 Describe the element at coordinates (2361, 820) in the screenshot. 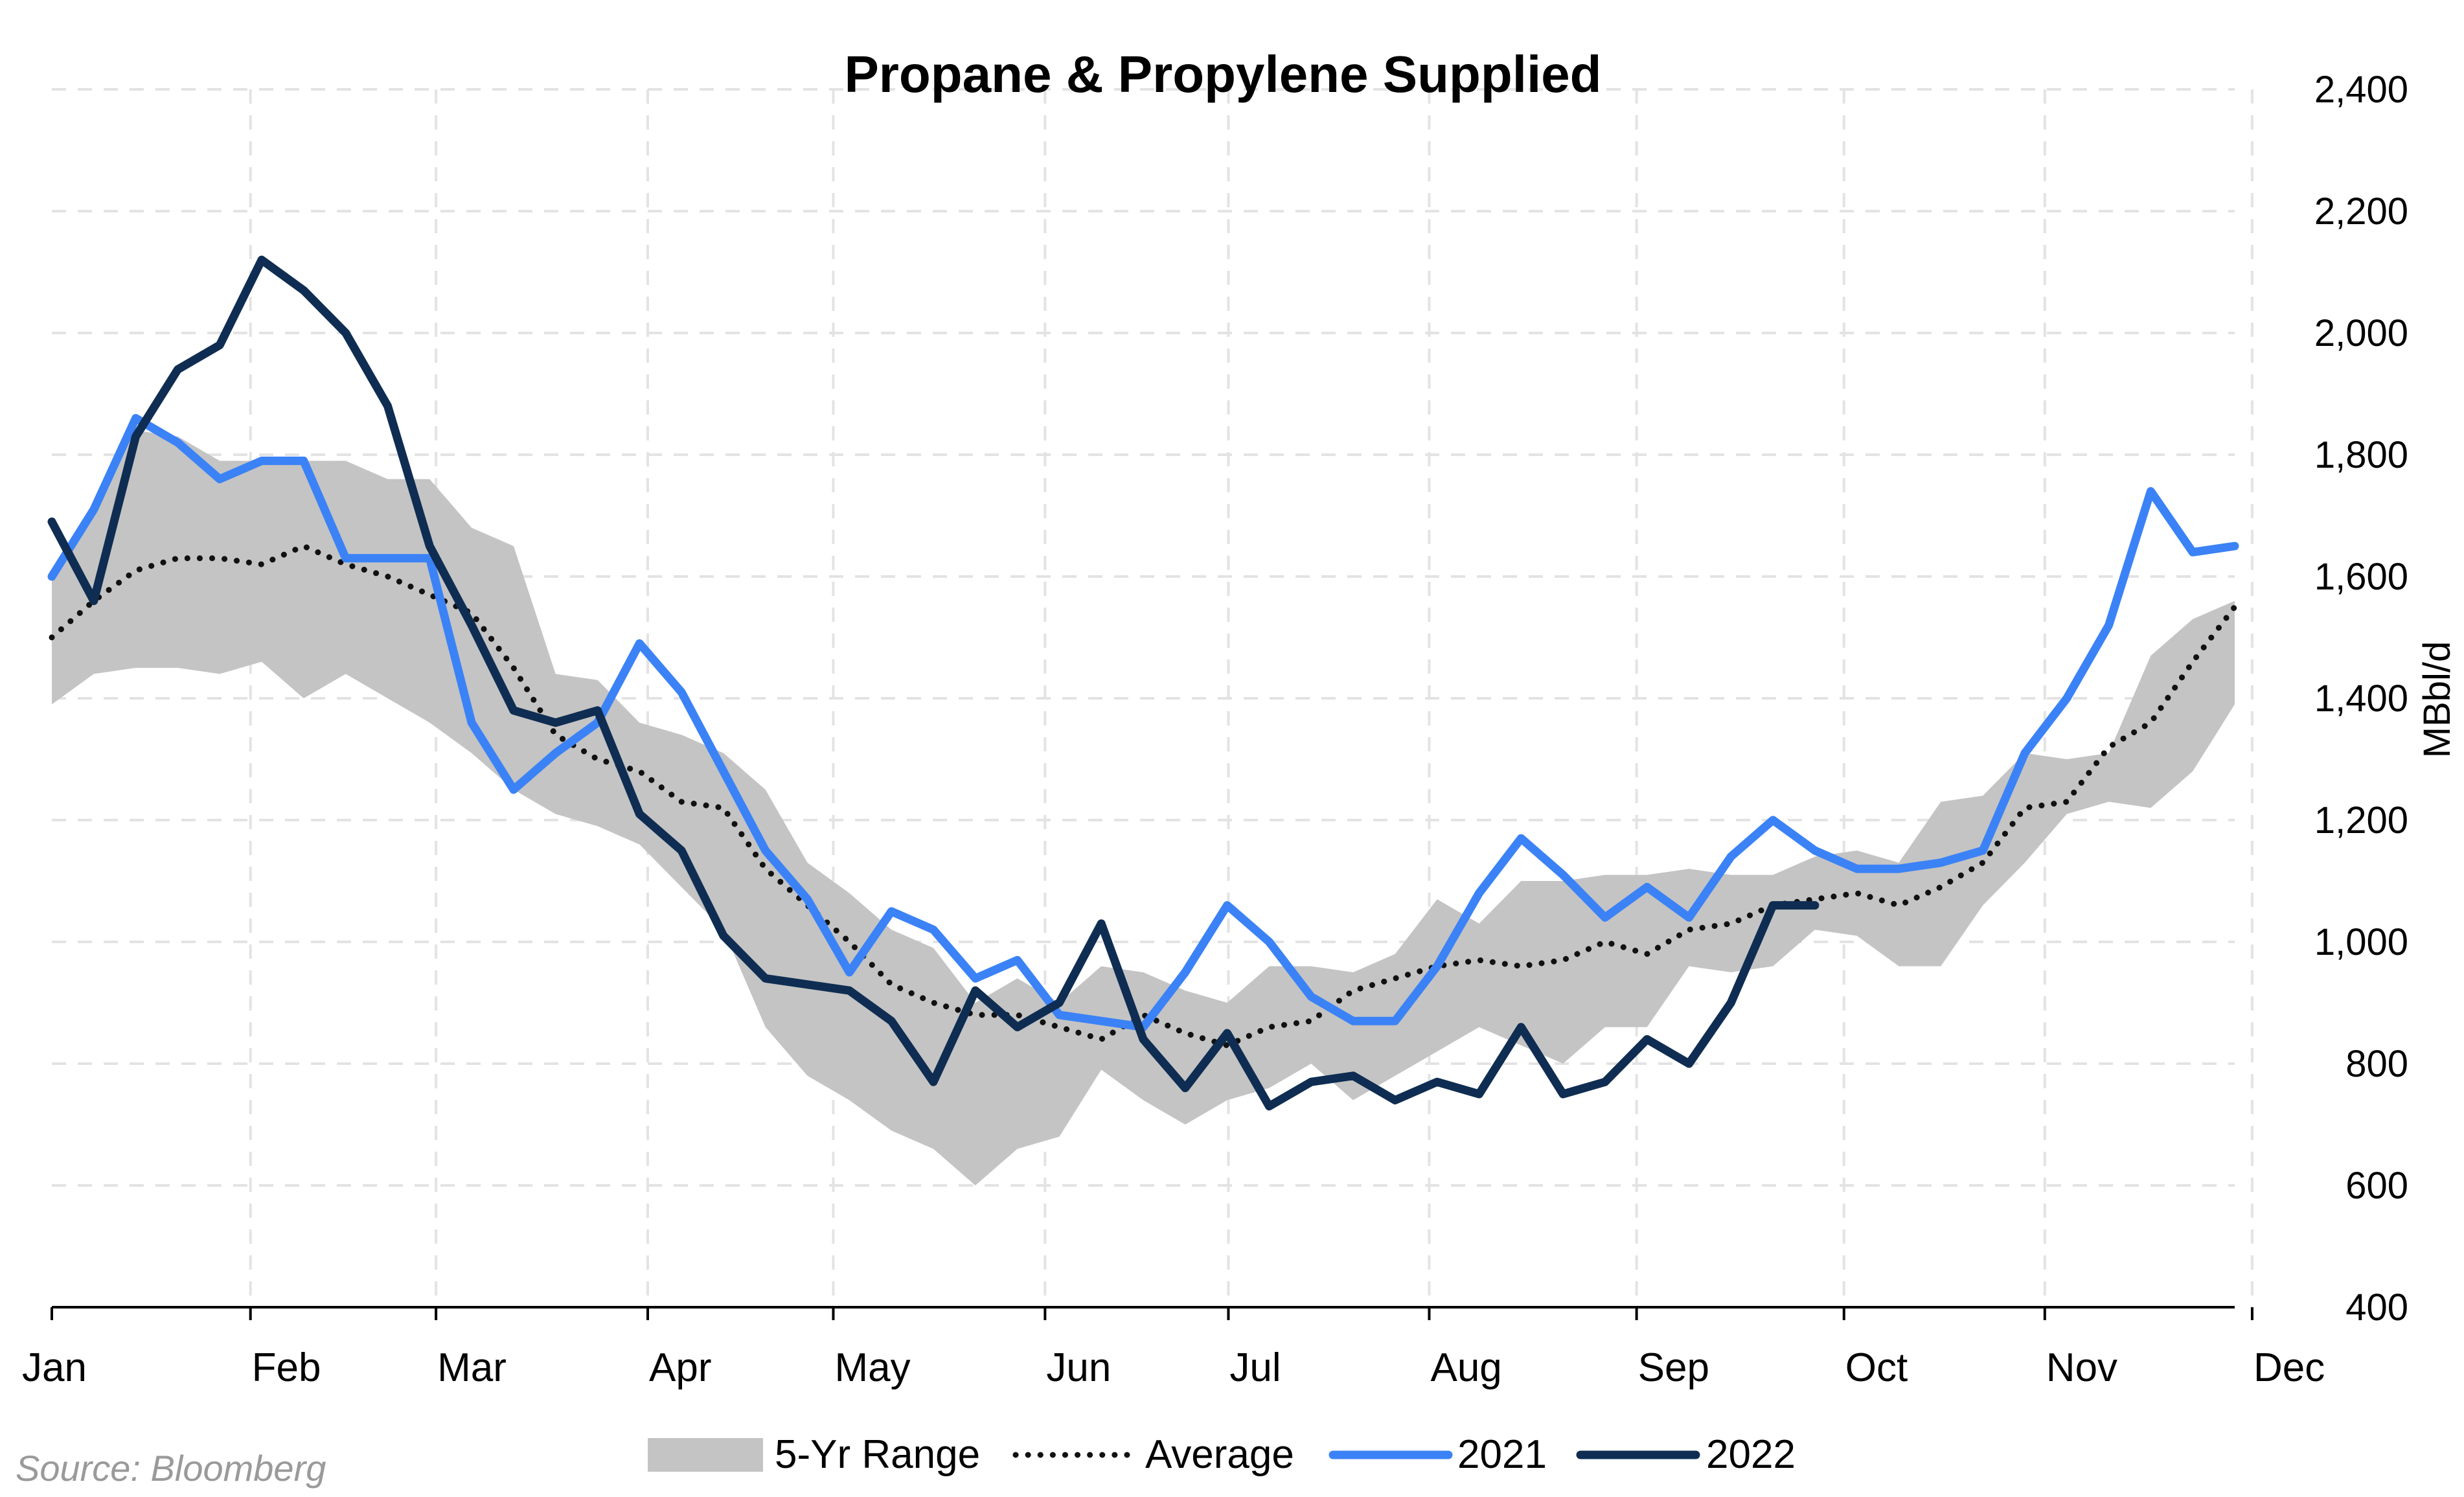

I see `y-tick-label: 1,200` at that location.